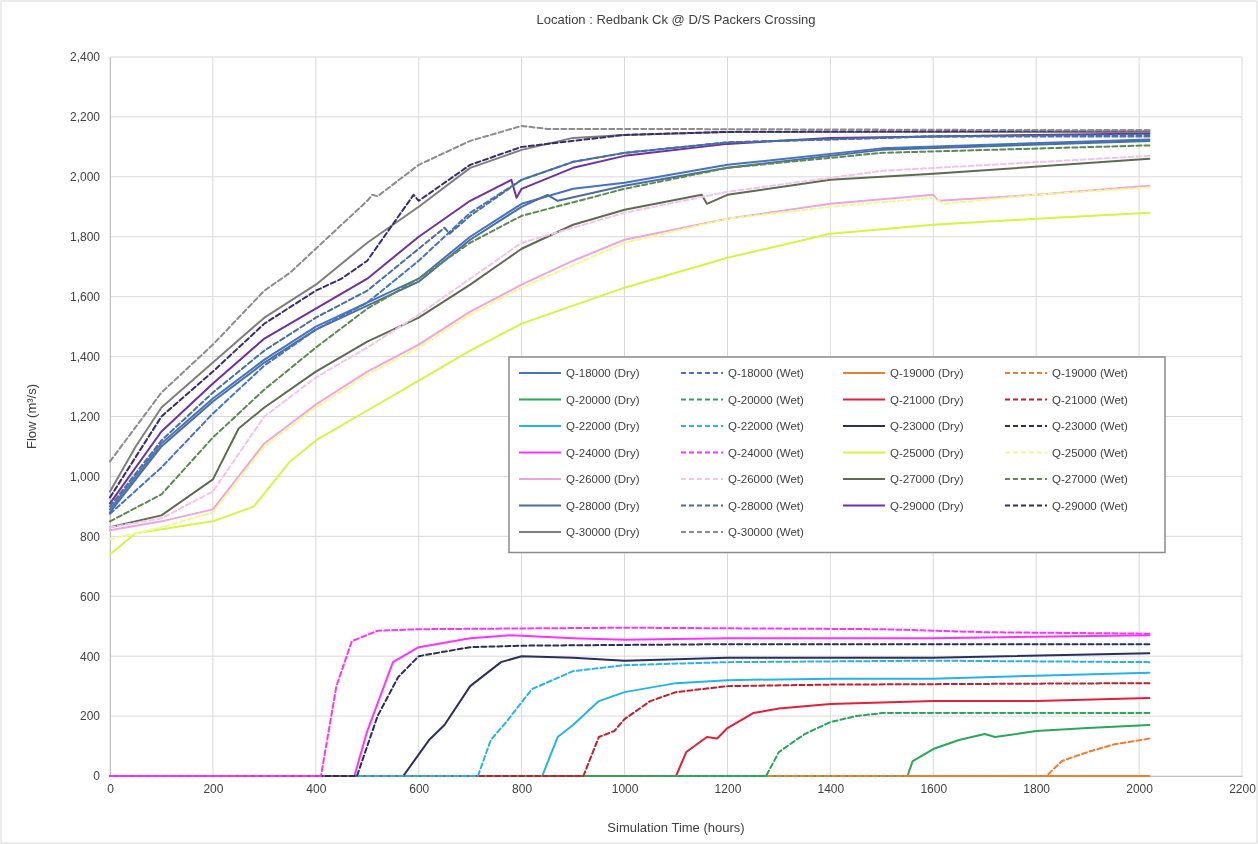  Describe the element at coordinates (603, 452) in the screenshot. I see `legend-label: Q-24000 (Dry)` at that location.